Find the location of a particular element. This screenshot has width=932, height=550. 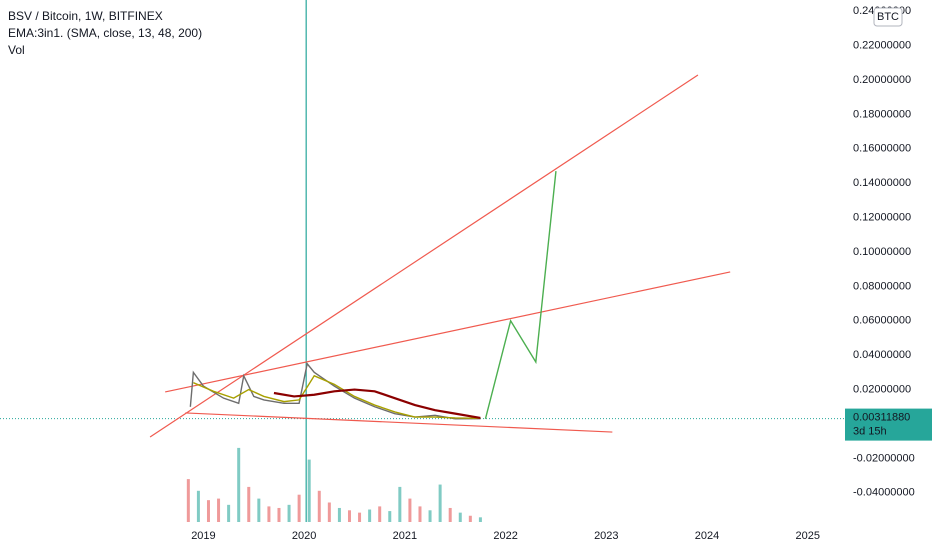

y-tick-label: 0.22000000 is located at coordinates (882, 45).